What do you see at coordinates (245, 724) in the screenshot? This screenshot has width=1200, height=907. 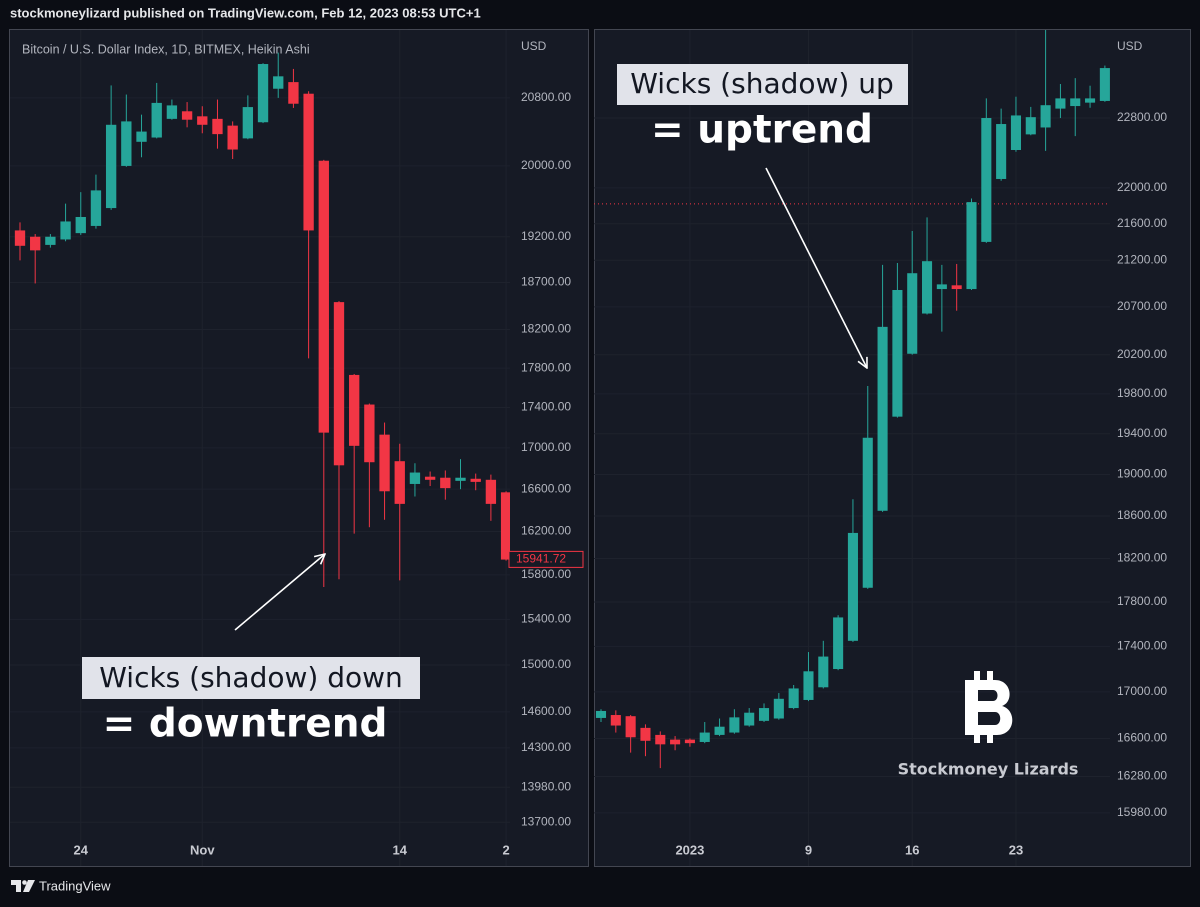 I see `annotation: = downtrend` at bounding box center [245, 724].